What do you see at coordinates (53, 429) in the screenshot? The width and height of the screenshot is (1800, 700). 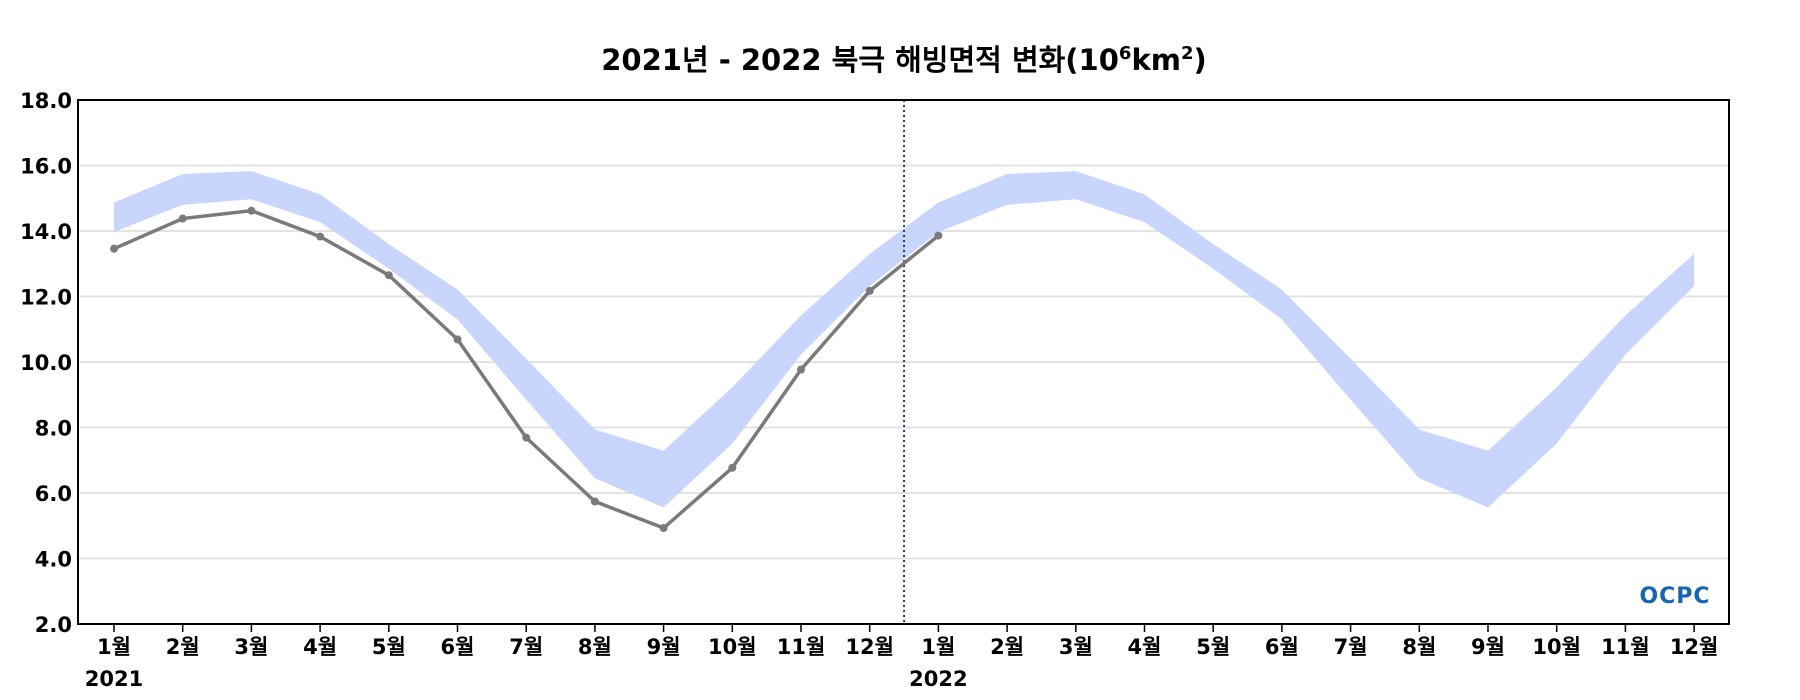 I see `y-tick-label: 8.0` at bounding box center [53, 429].